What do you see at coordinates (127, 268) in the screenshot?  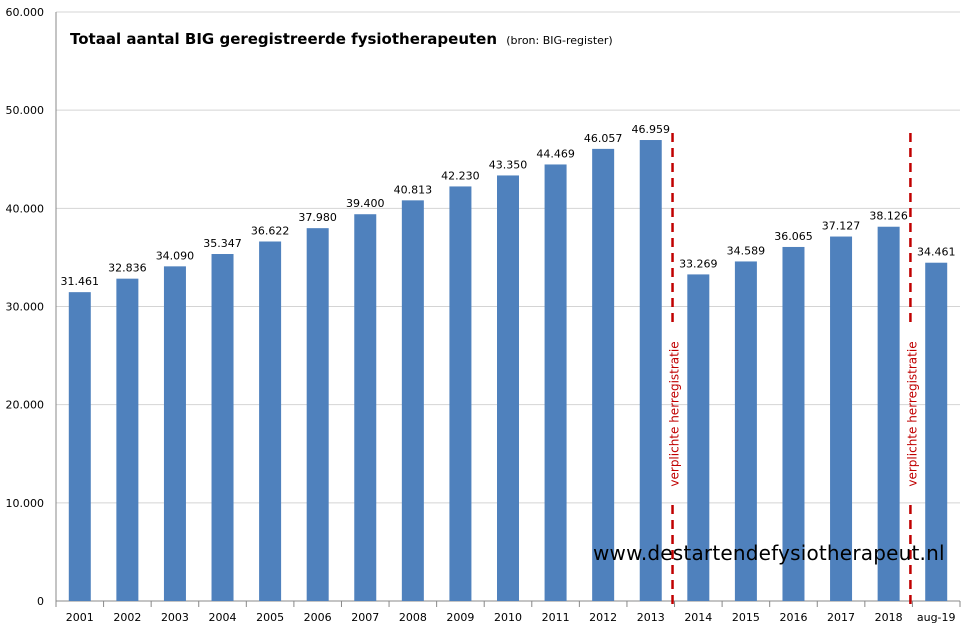 I see `data-label: 32.836` at bounding box center [127, 268].